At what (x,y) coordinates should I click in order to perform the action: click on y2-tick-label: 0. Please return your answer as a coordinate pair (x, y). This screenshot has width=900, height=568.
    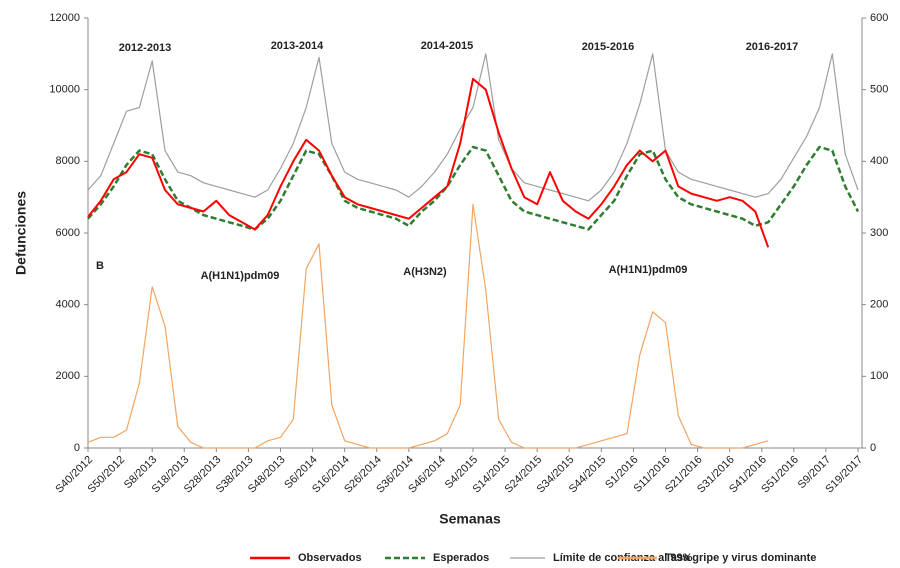
    Looking at the image, I should click on (873, 448).